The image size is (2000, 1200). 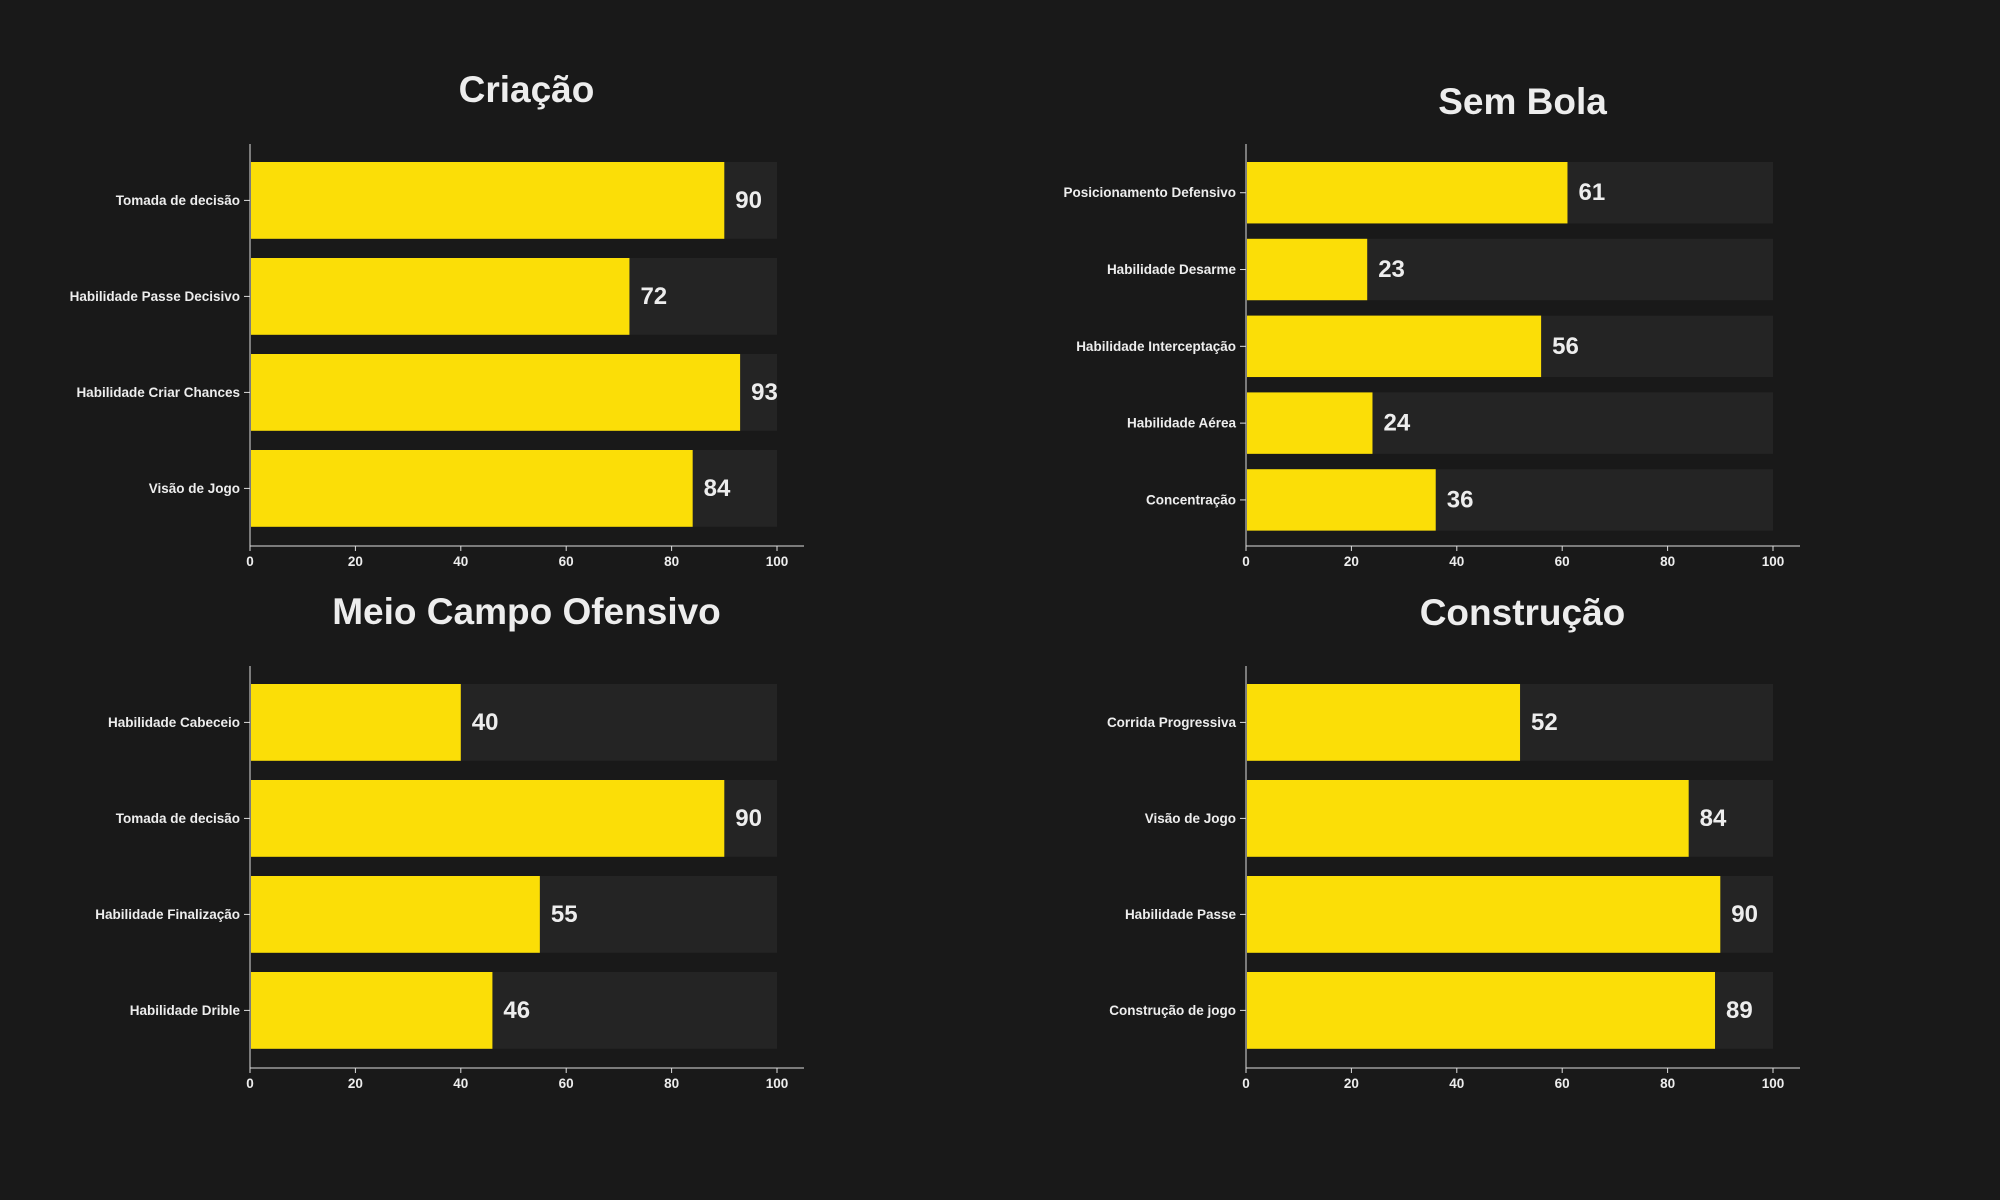 What do you see at coordinates (527, 89) in the screenshot?
I see `chart-title: Criação` at bounding box center [527, 89].